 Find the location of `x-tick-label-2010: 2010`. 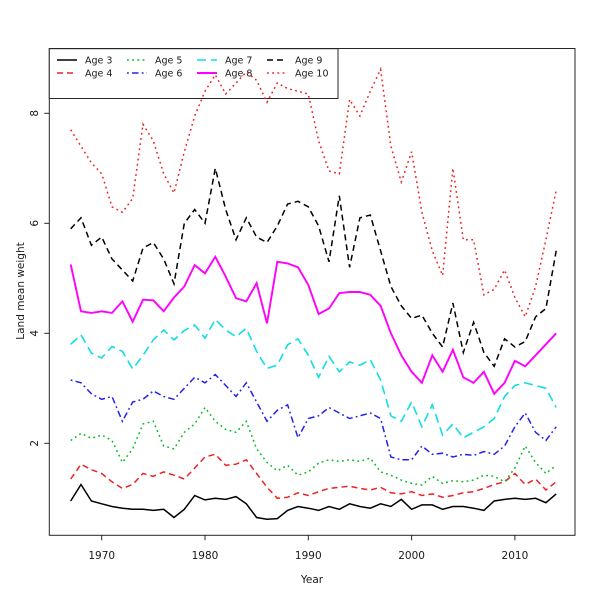

x-tick-label-2010: 2010 is located at coordinates (515, 556).